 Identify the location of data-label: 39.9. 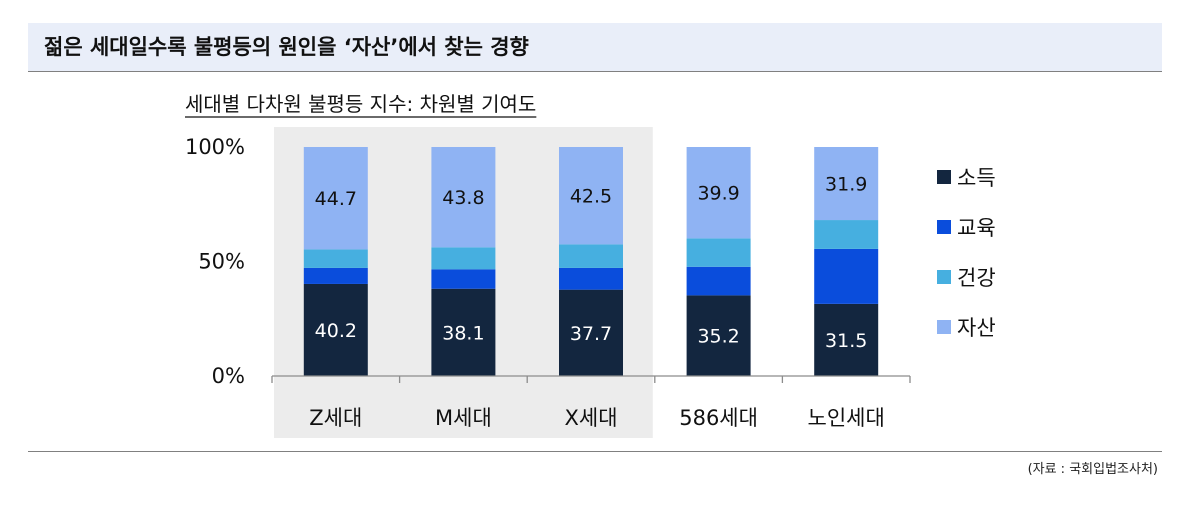
(718, 194).